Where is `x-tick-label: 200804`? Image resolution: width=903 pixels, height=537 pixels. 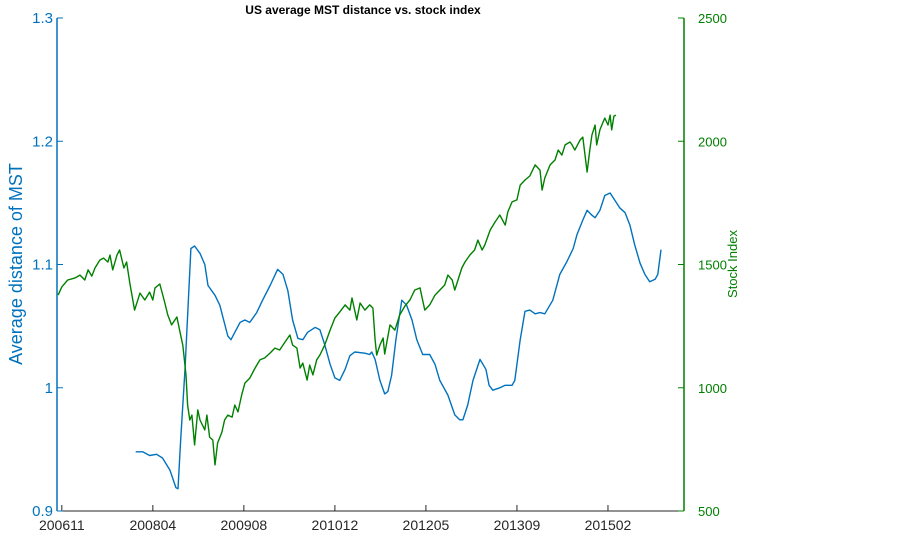 x-tick-label: 200804 is located at coordinates (152, 525).